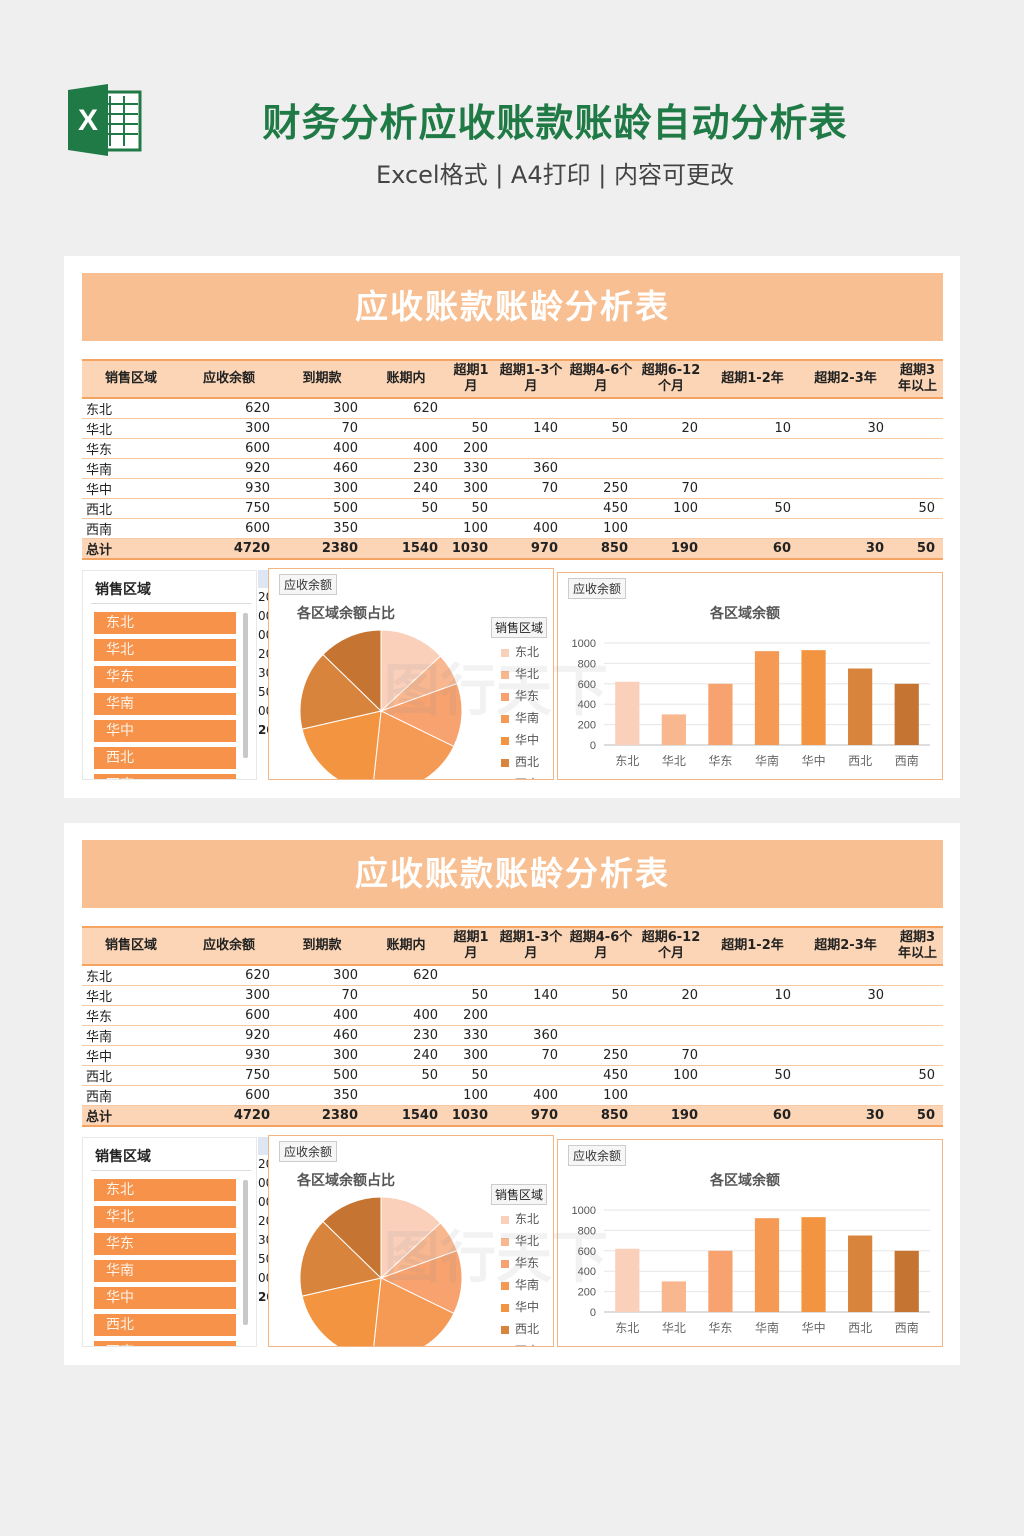 Image resolution: width=1024 pixels, height=1536 pixels. What do you see at coordinates (308, 1151) in the screenshot?
I see `pie-field-button: 应收余额` at bounding box center [308, 1151].